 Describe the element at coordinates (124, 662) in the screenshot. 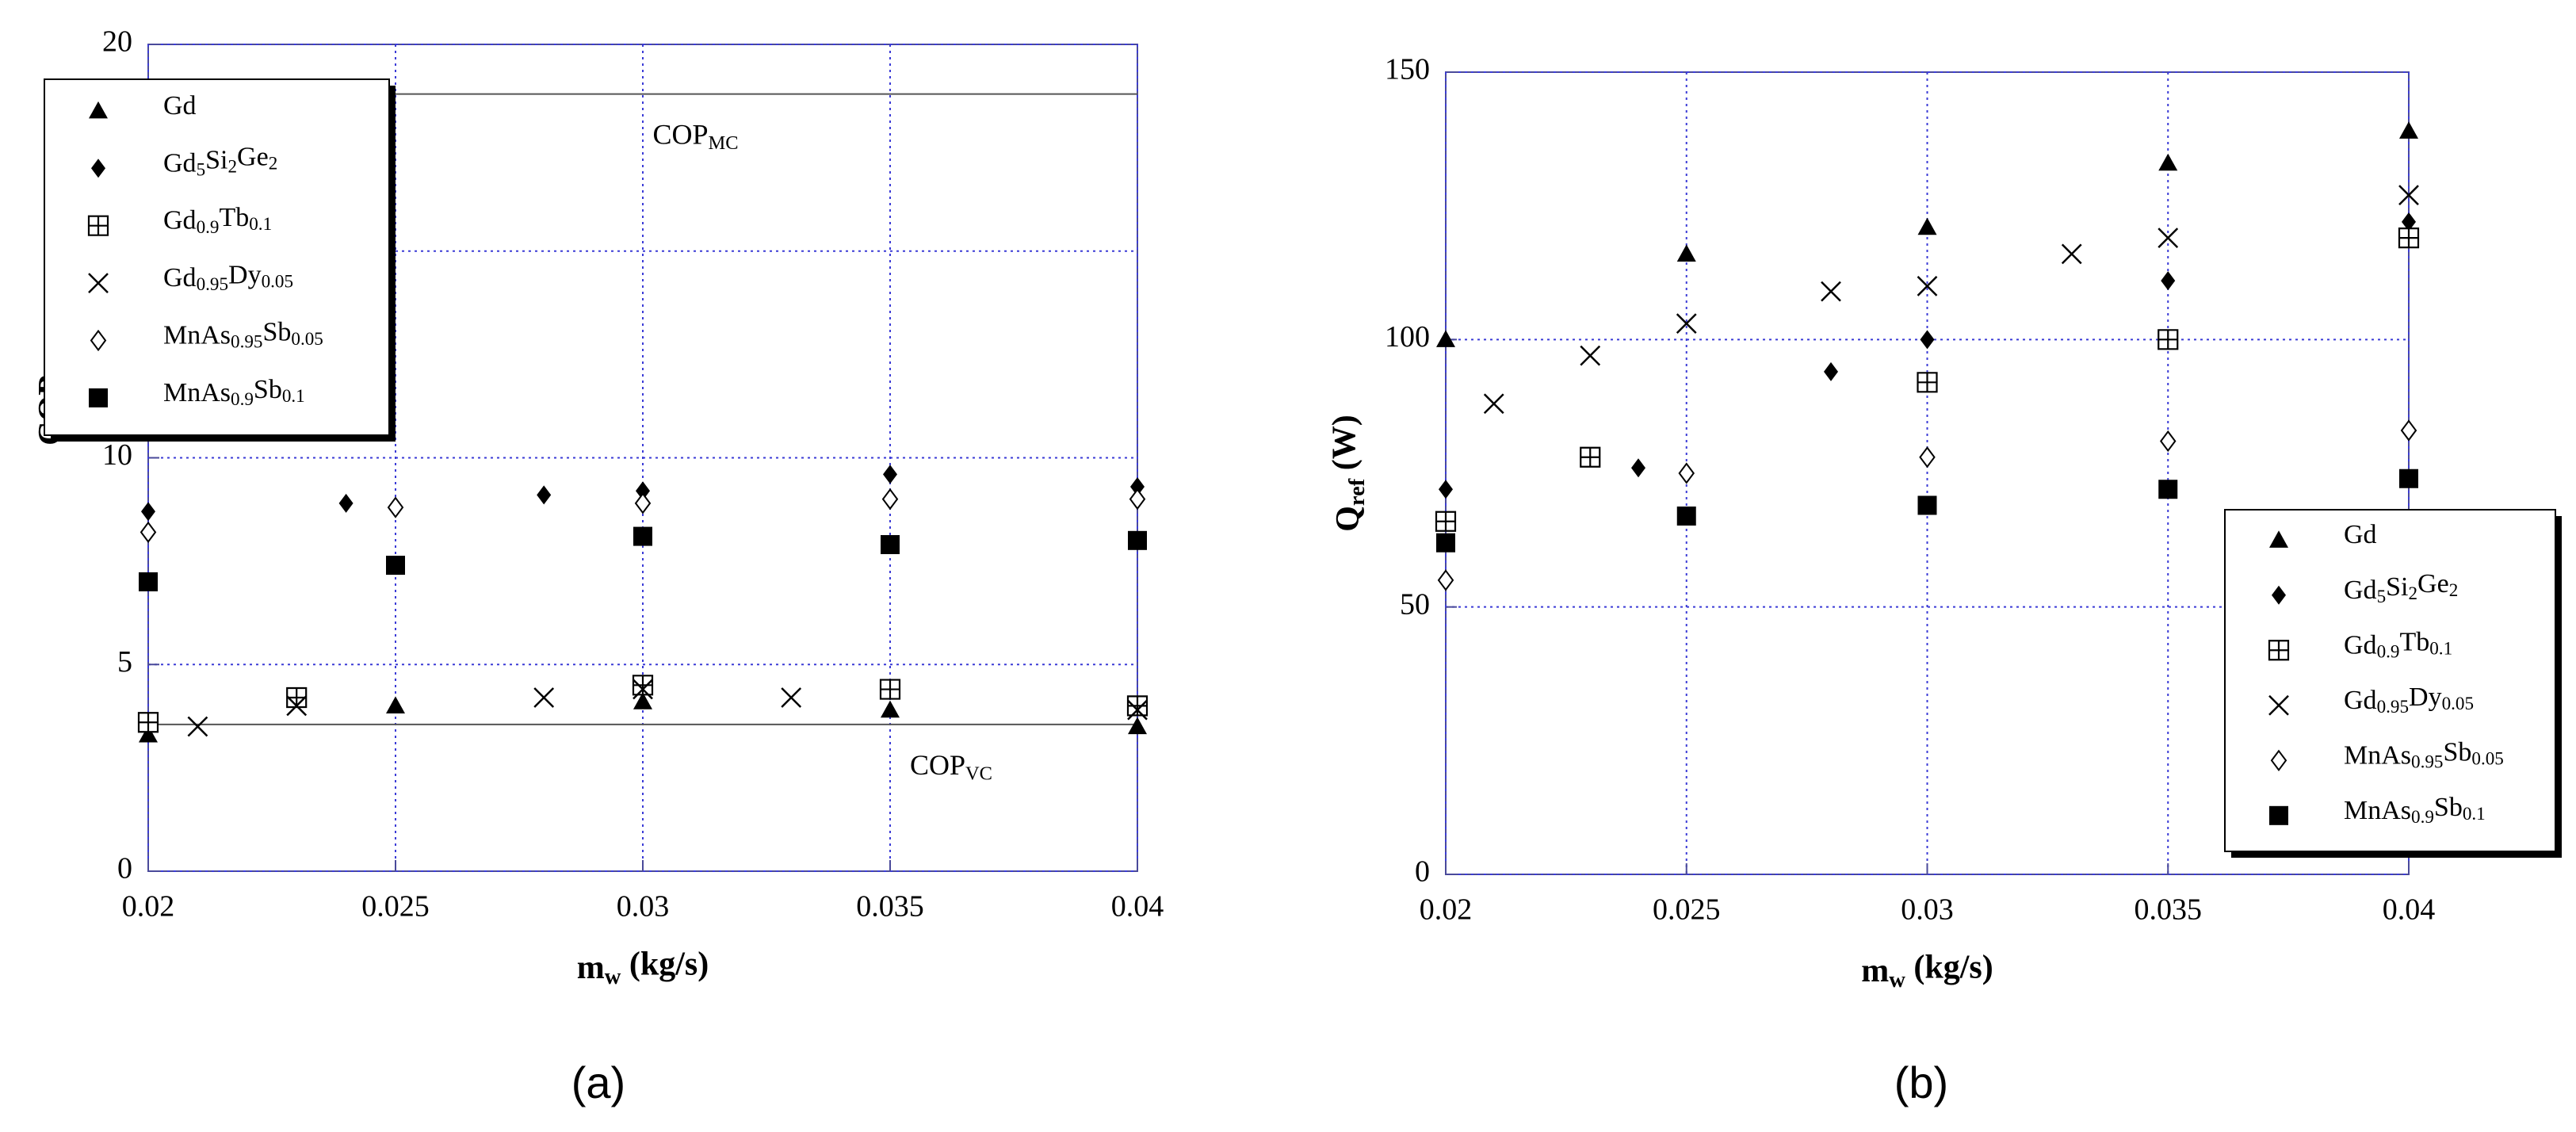

I see `y-tick-label: 5` at that location.